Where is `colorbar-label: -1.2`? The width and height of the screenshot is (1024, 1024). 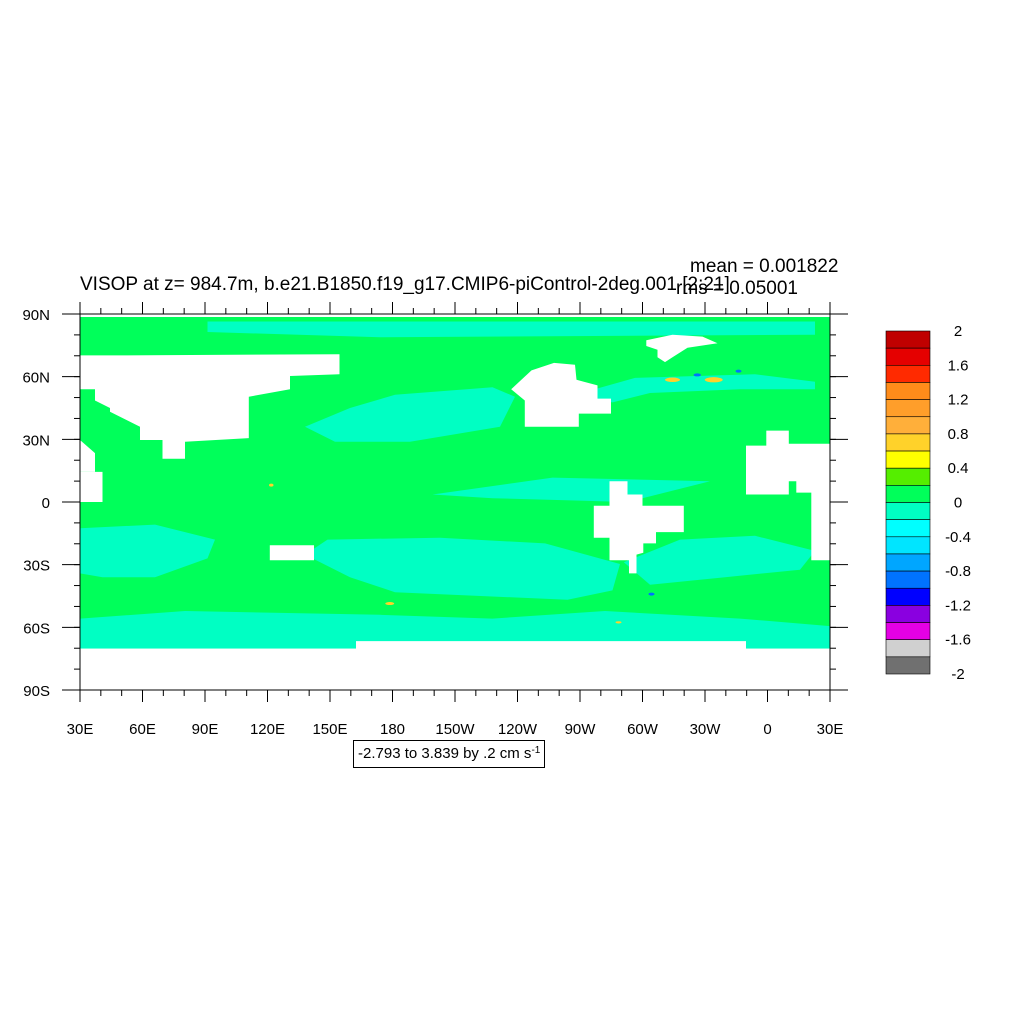 colorbar-label: -1.2 is located at coordinates (958, 605).